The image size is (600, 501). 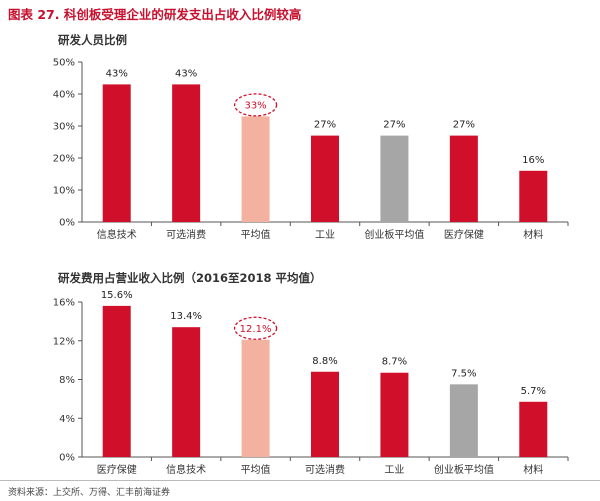 I want to click on y-tick-label: 8%, so click(x=67, y=380).